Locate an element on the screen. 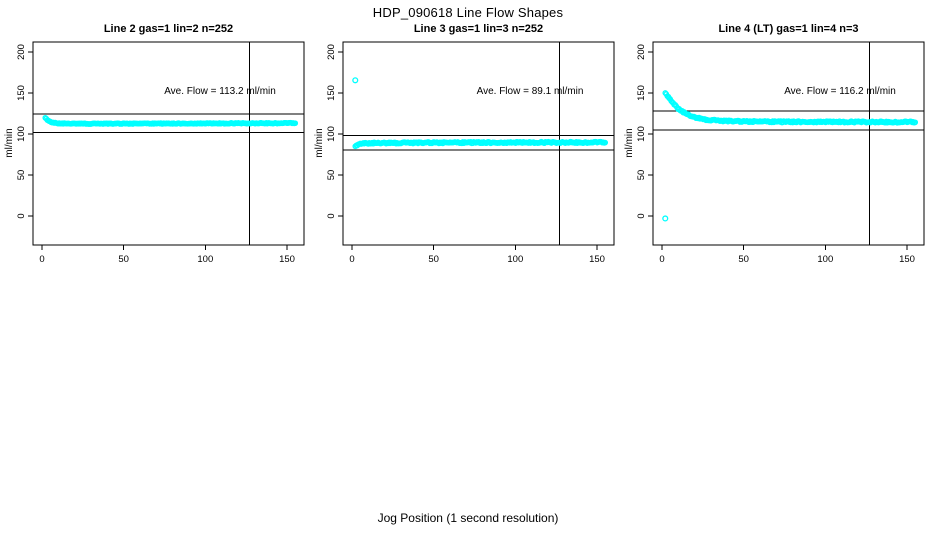  ave-flow-annotation: Ave. Flow = 113.2 ml/min is located at coordinates (220, 91).